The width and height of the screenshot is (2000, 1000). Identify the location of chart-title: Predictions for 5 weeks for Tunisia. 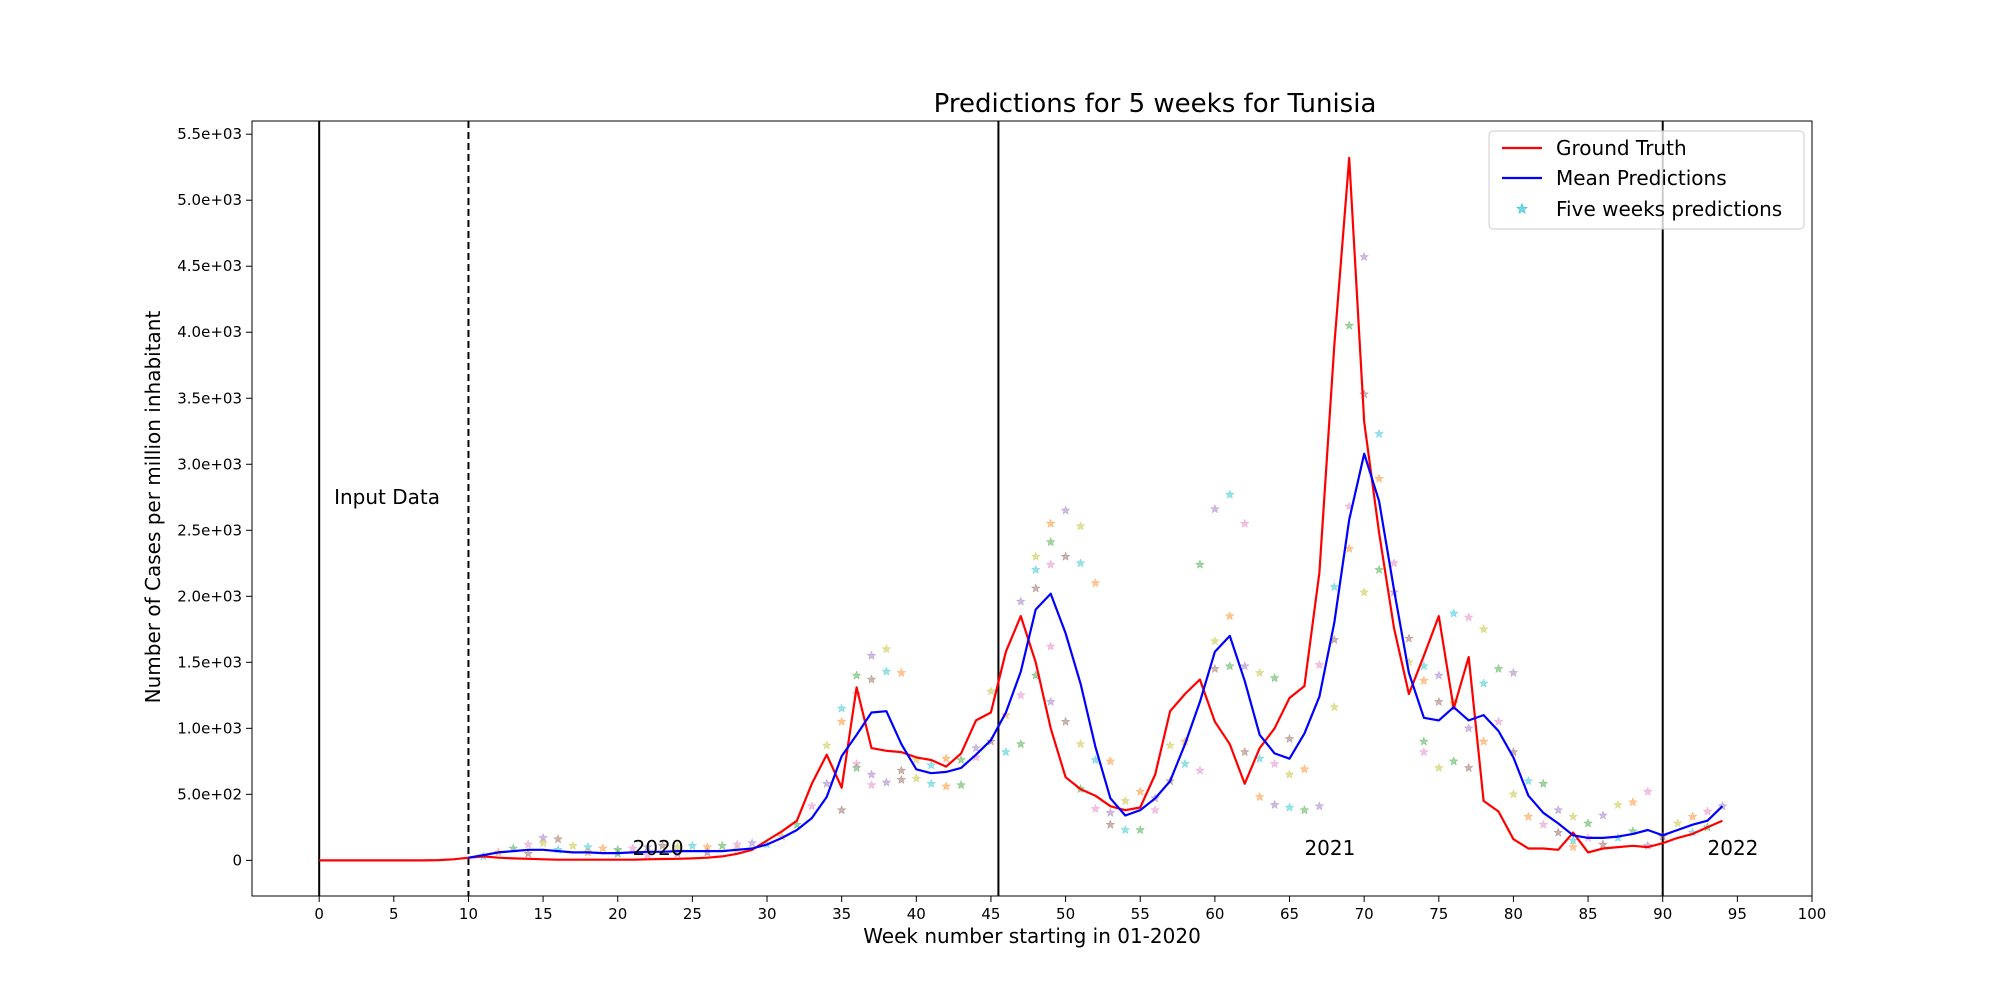
(1155, 104).